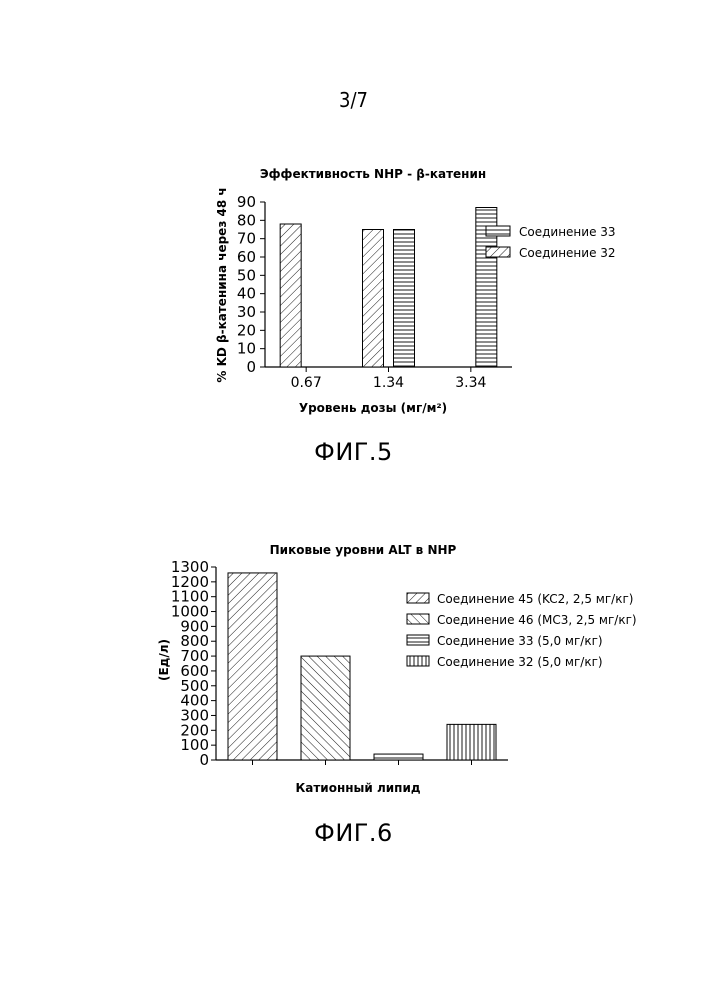 The height and width of the screenshot is (1000, 707). What do you see at coordinates (353, 833) in the screenshot?
I see `figure-6-label: ФИГ.6` at bounding box center [353, 833].